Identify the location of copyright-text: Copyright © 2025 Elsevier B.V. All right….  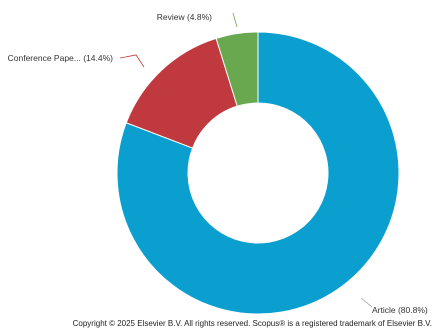
(252, 323).